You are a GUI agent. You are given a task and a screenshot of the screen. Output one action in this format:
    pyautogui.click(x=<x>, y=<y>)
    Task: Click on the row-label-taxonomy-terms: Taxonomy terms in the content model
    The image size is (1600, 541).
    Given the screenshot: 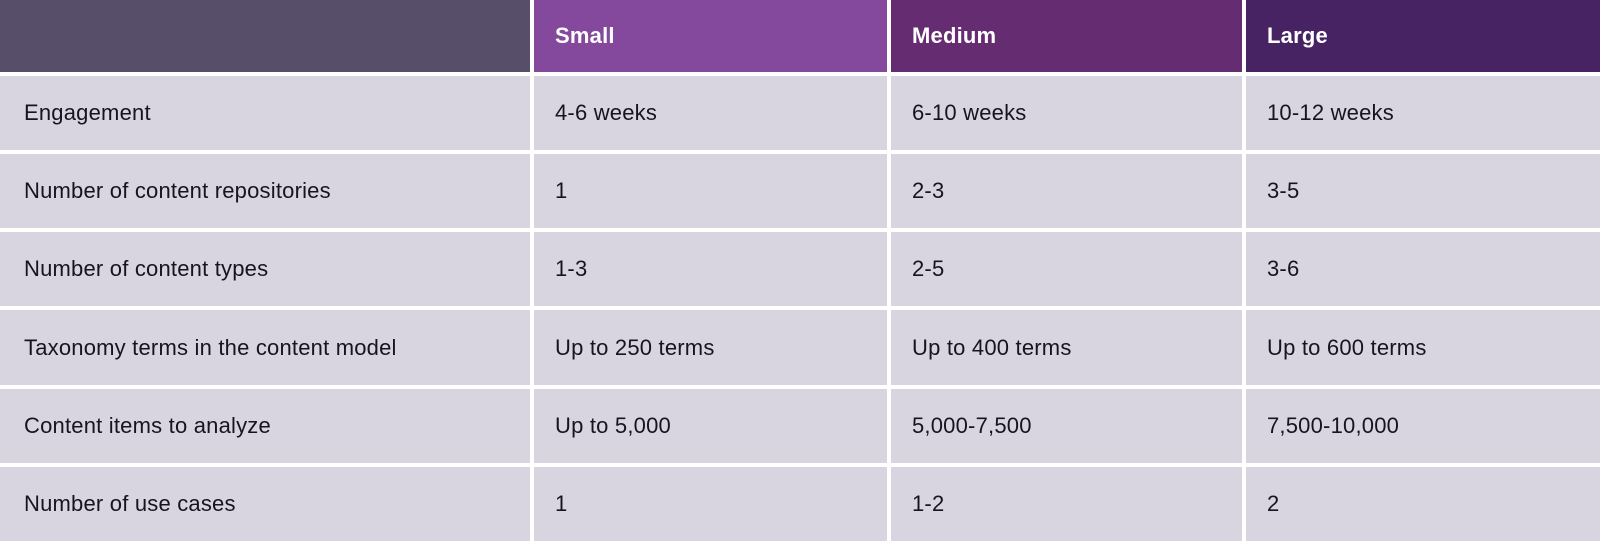 What is the action you would take?
    pyautogui.click(x=265, y=347)
    